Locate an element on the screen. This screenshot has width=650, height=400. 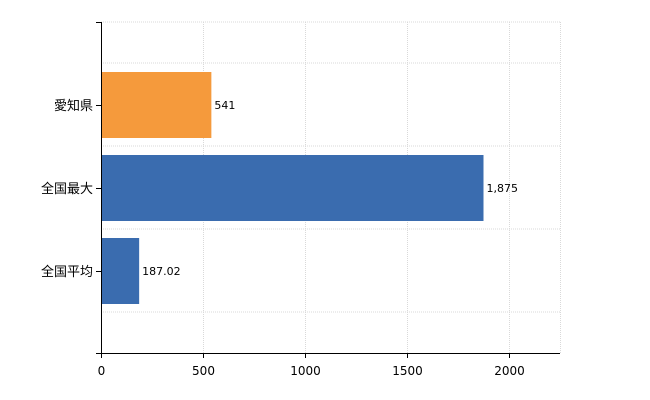
y-tick-label-2: 全国最大 is located at coordinates (67, 189).